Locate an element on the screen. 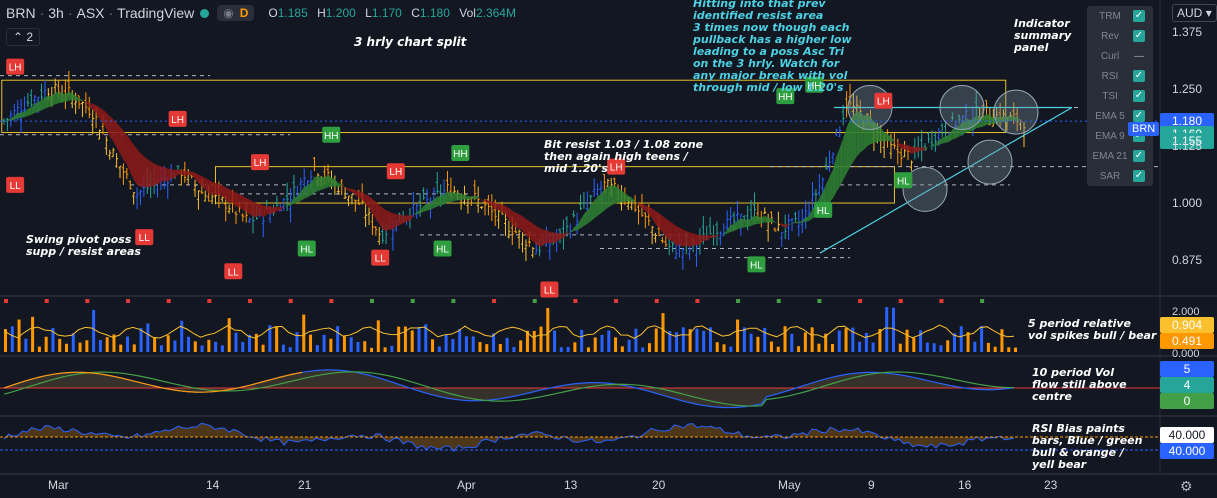 This screenshot has height=498, width=1217. pivot-label-ll: LL is located at coordinates (15, 184).